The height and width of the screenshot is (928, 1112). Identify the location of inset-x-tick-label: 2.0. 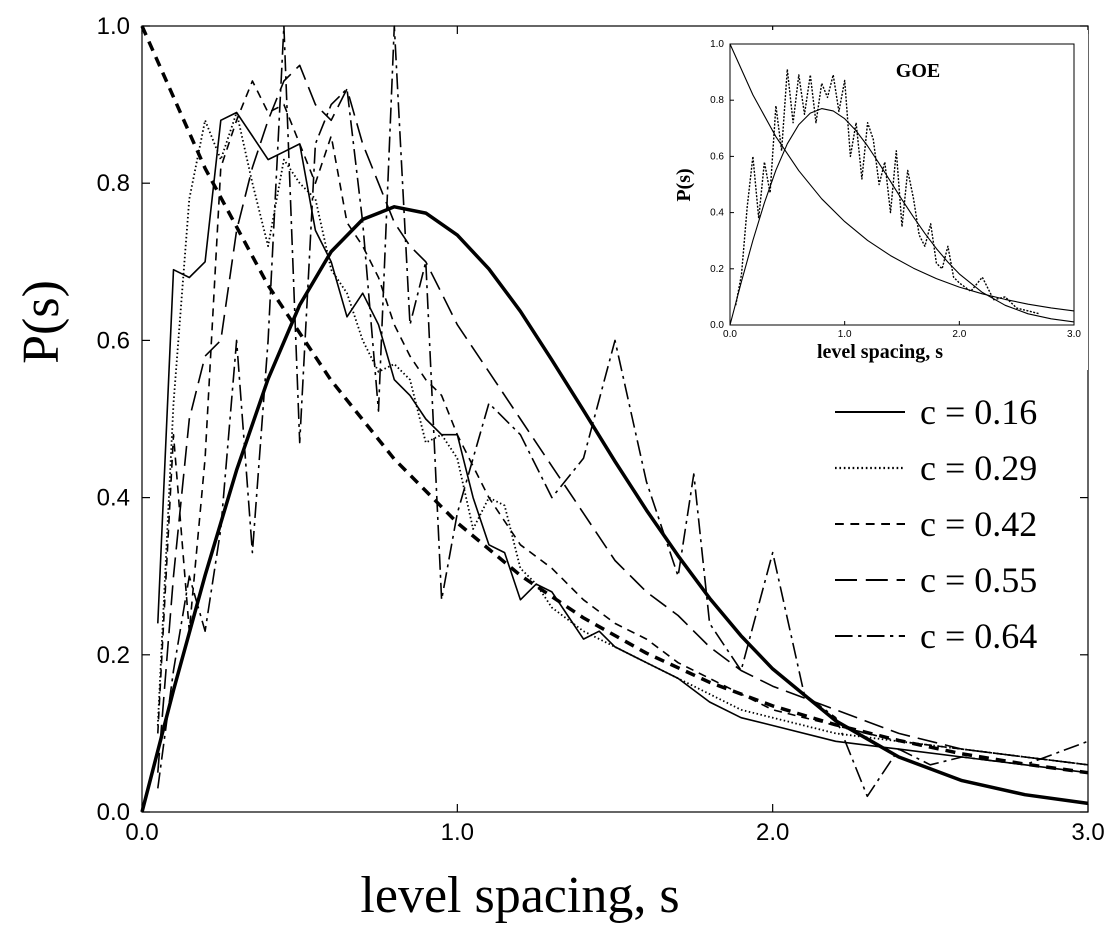
(959, 334).